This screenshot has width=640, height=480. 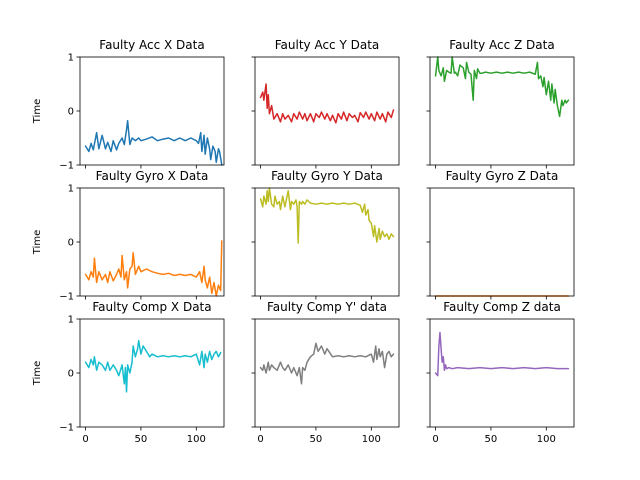 What do you see at coordinates (151, 45) in the screenshot?
I see `panel-title: Faulty Acc X Data` at bounding box center [151, 45].